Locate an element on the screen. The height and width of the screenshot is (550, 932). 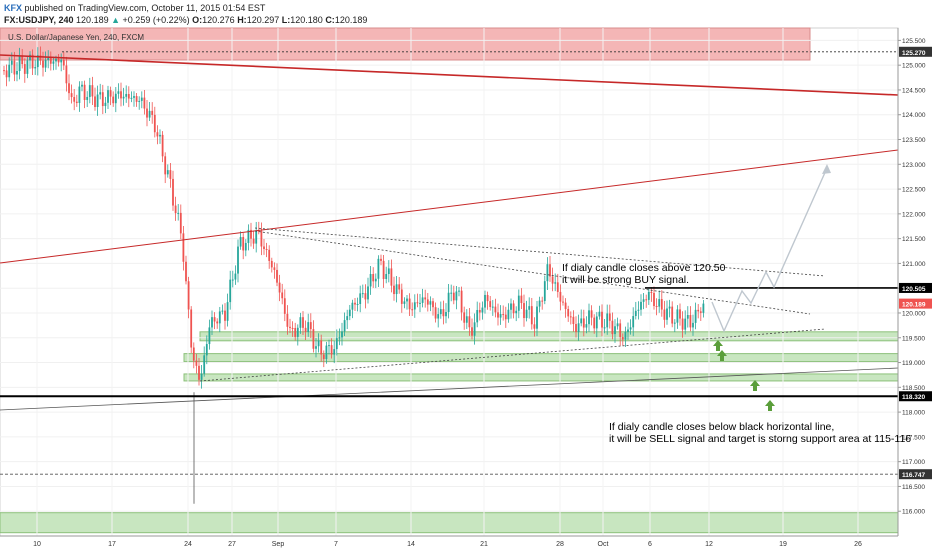
support-zone-lower is located at coordinates (541, 377).